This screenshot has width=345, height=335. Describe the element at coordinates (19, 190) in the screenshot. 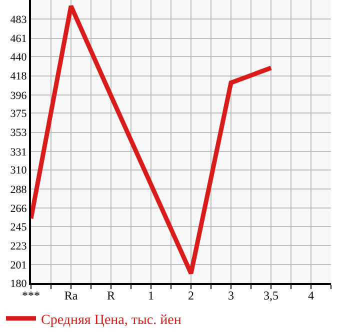

I see `y-tick-label: 288` at that location.